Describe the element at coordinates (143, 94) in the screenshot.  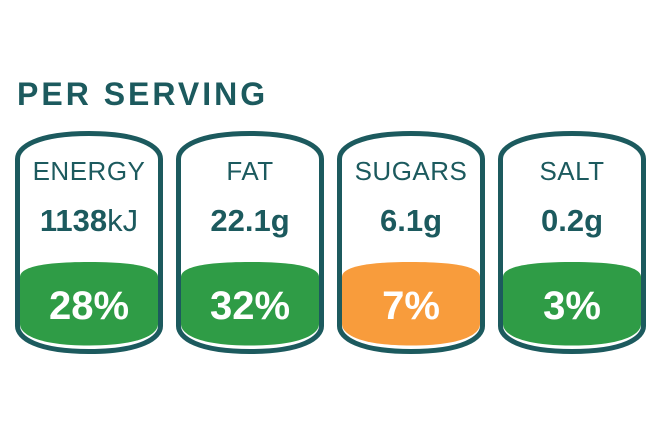
I see `page-title: PER SERVING` at that location.